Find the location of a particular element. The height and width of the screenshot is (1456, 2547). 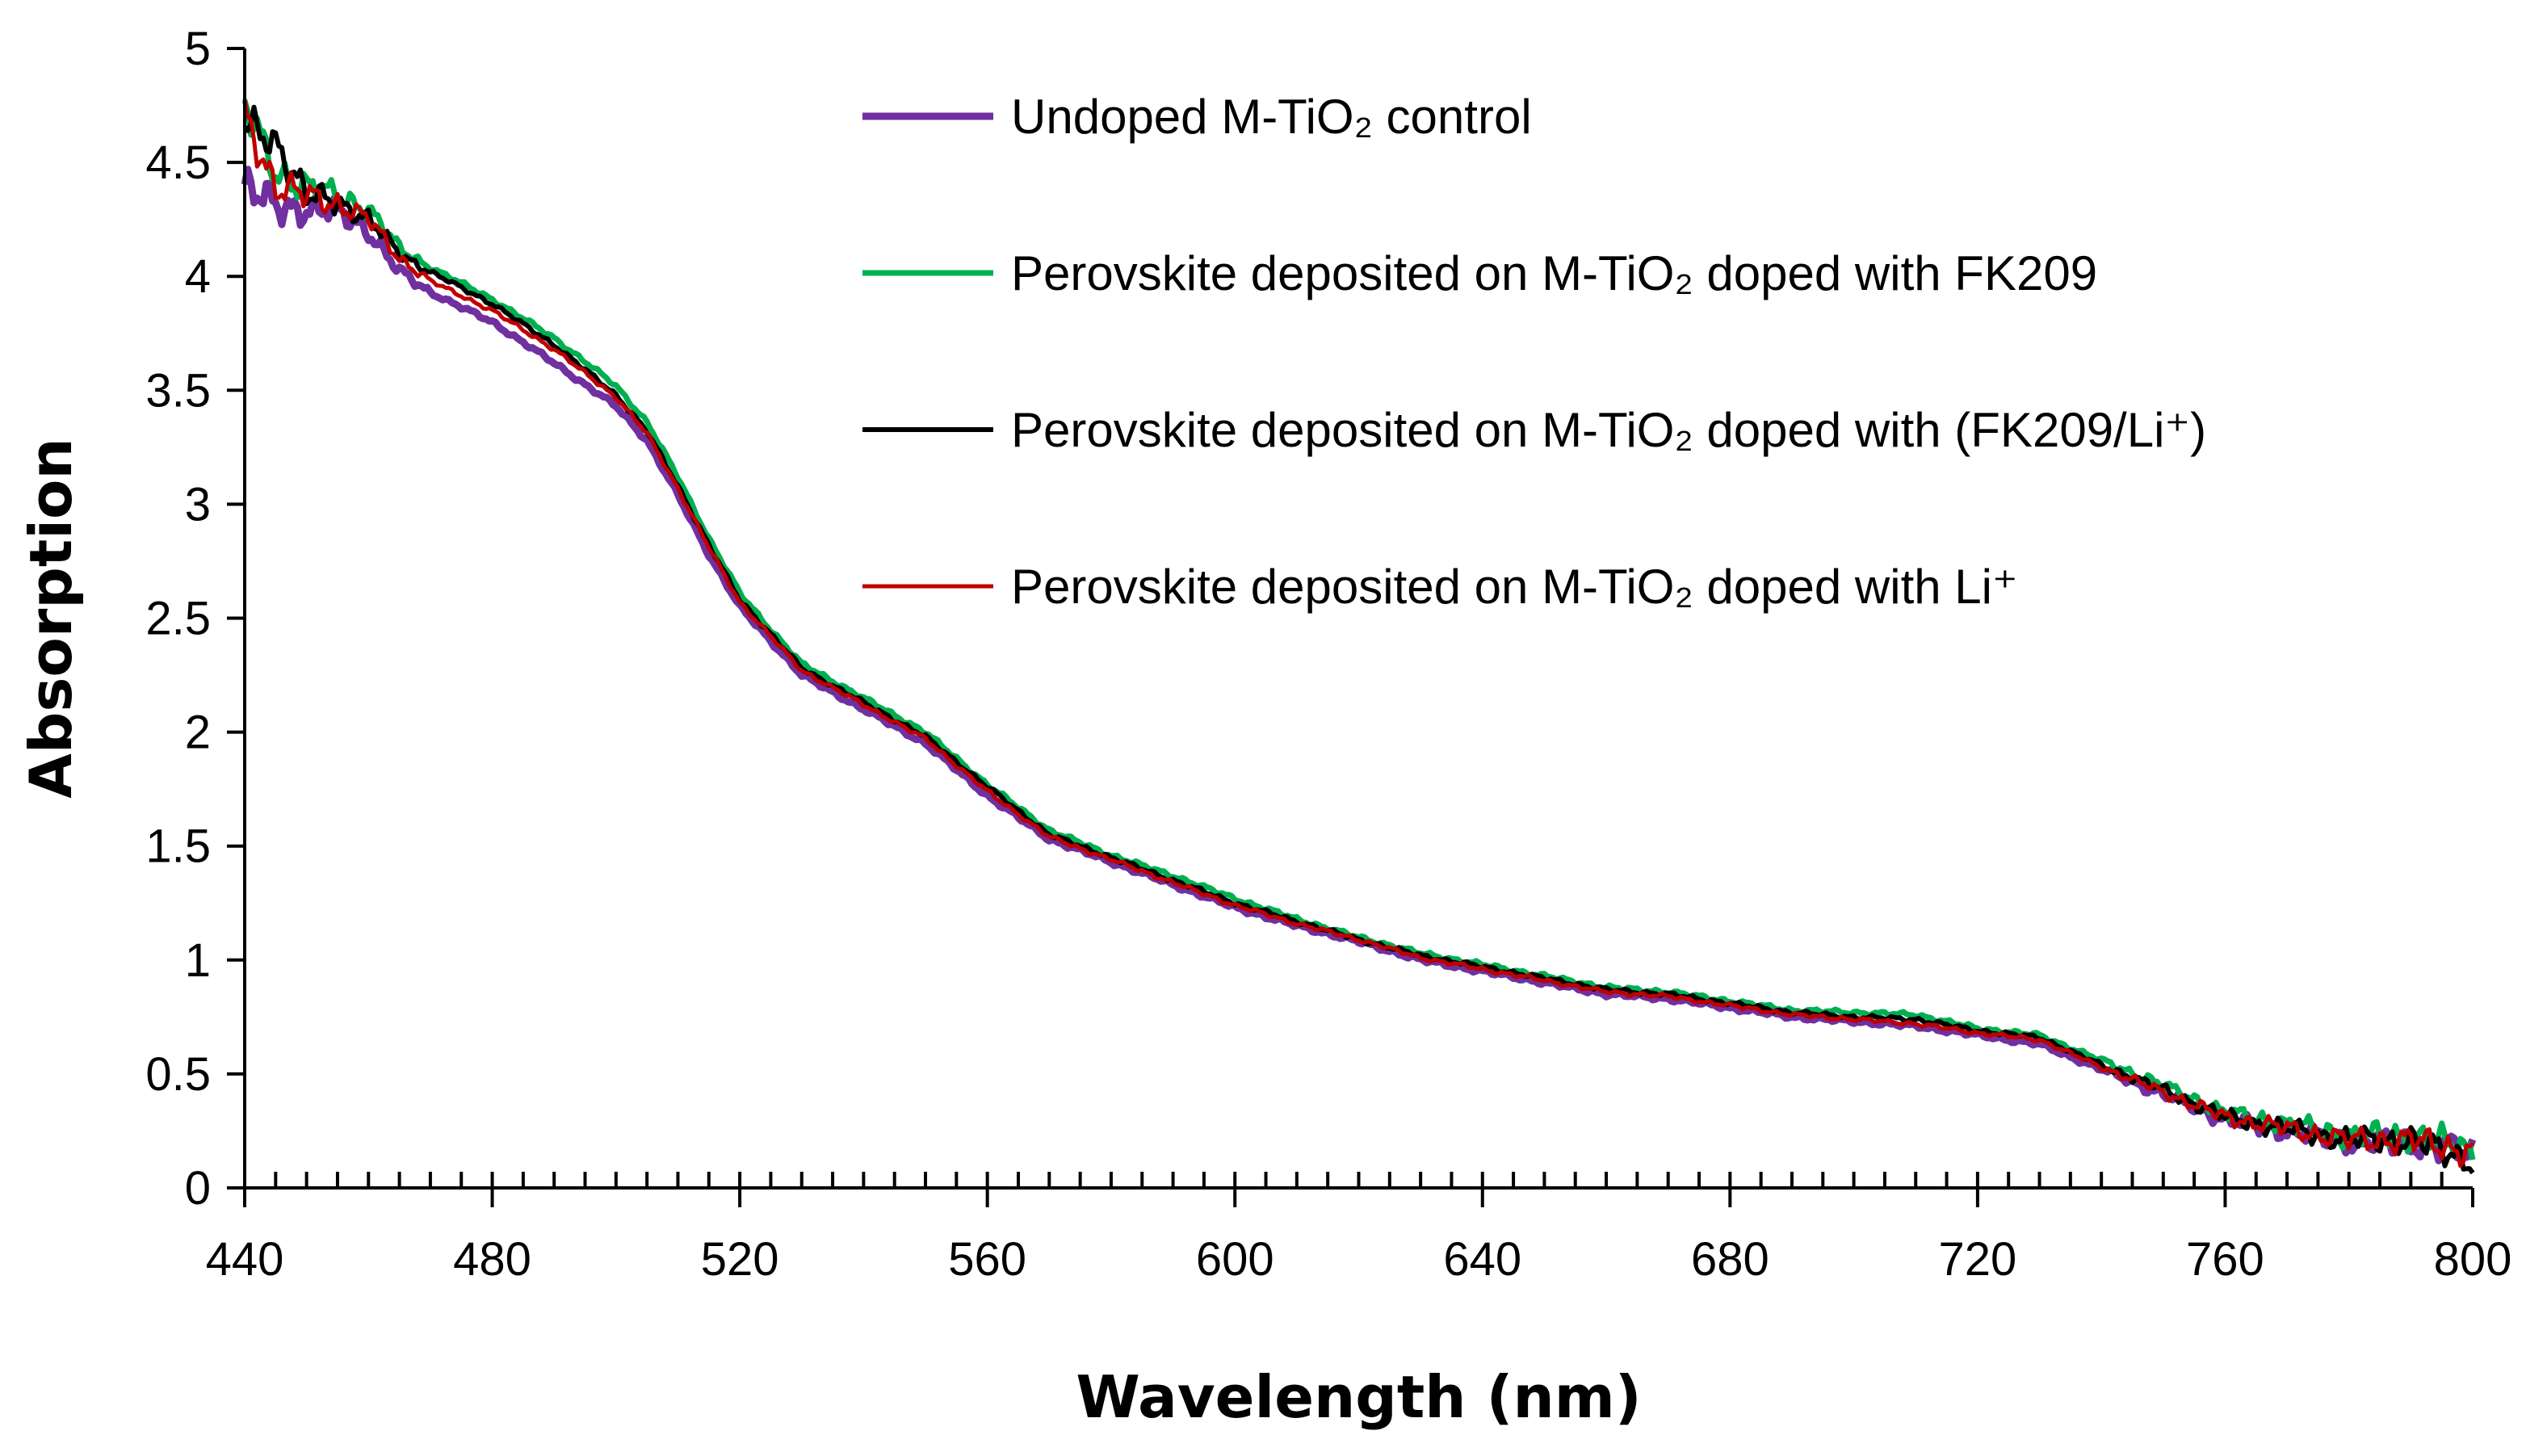

y-tick-label: 4 is located at coordinates (198, 276).